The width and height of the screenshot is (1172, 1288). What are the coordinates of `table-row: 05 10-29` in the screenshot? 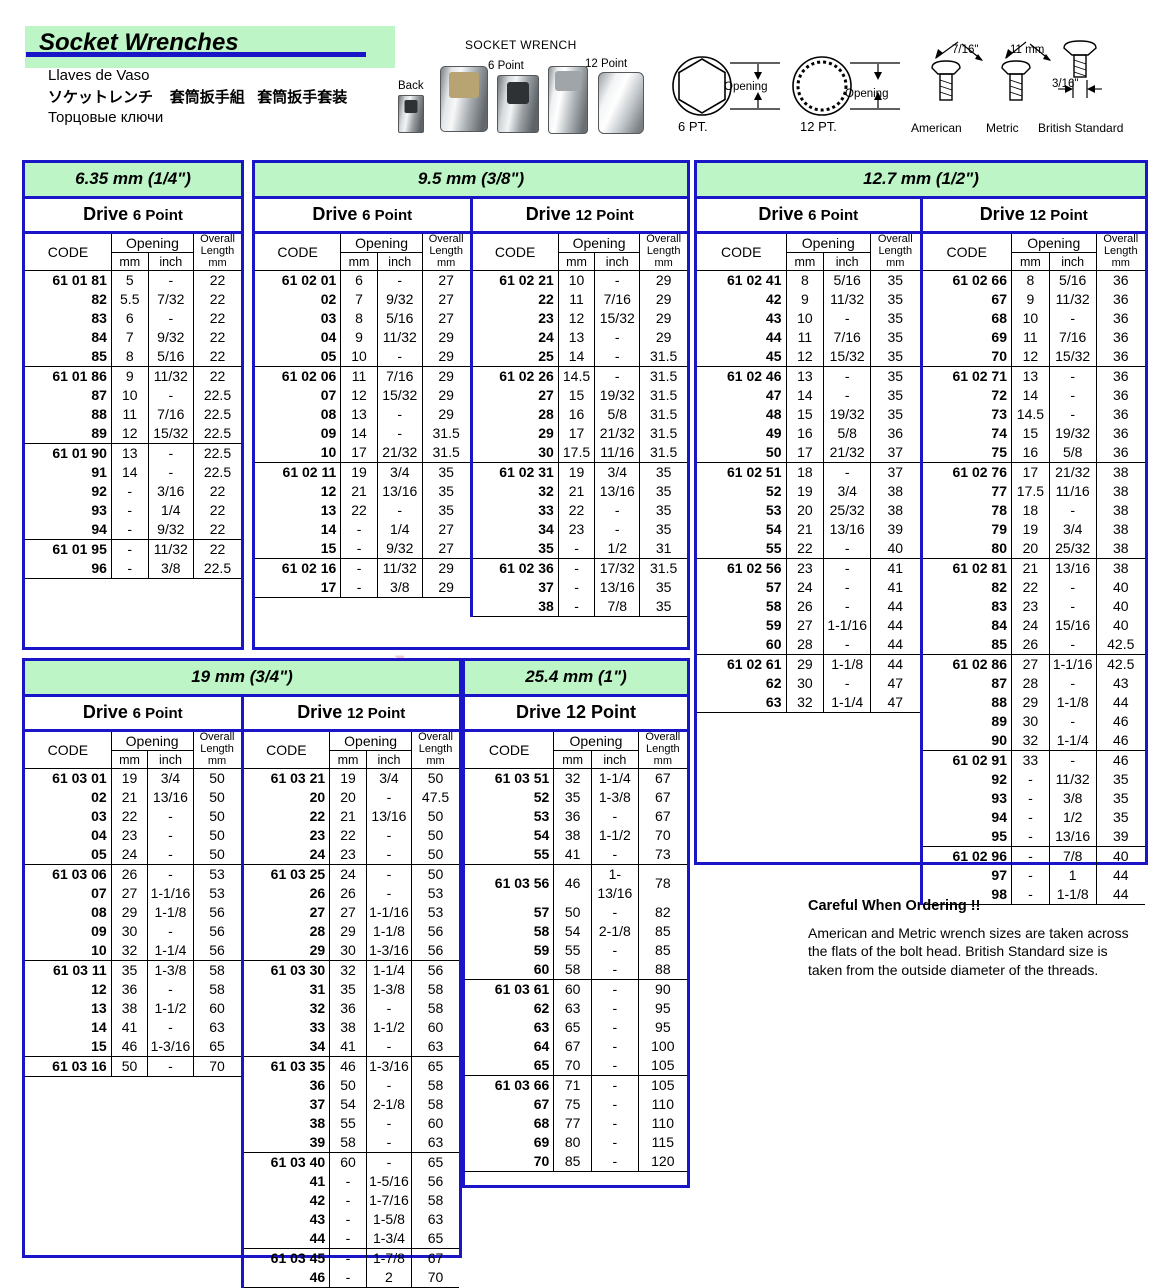 It's located at (362, 356).